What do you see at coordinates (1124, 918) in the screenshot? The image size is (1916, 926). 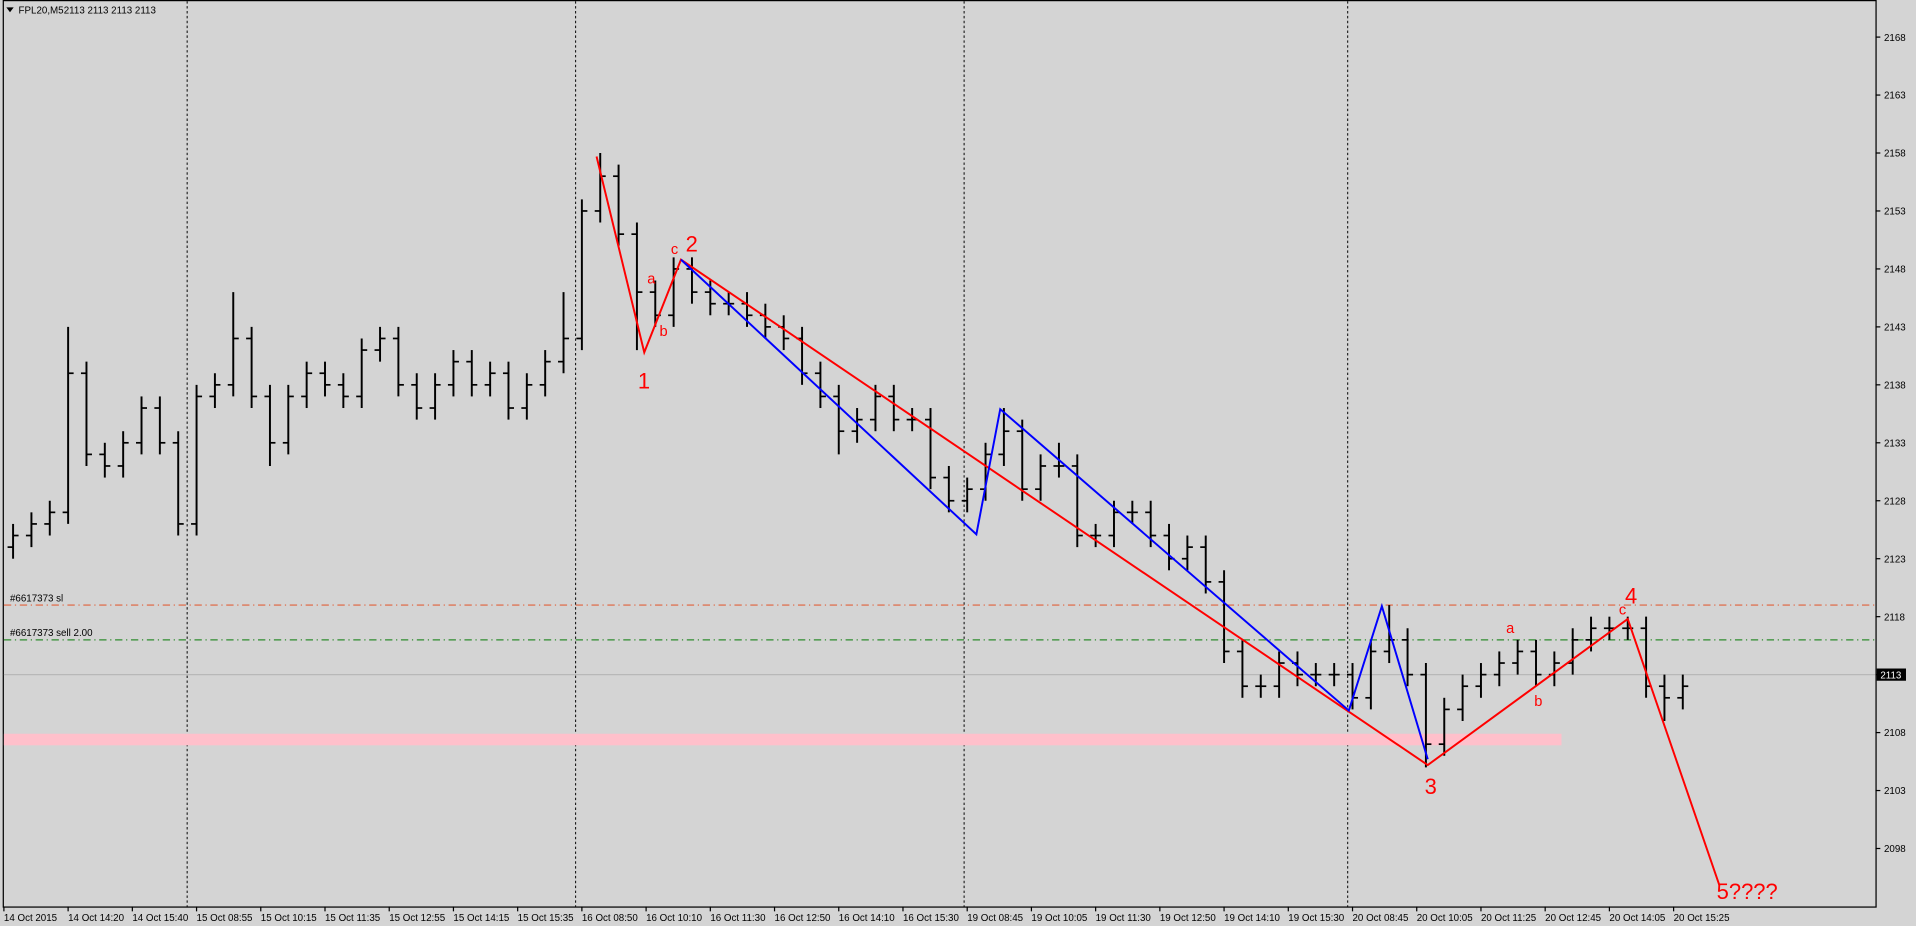 I see `x-tick-label: 19 Oct 11:30` at bounding box center [1124, 918].